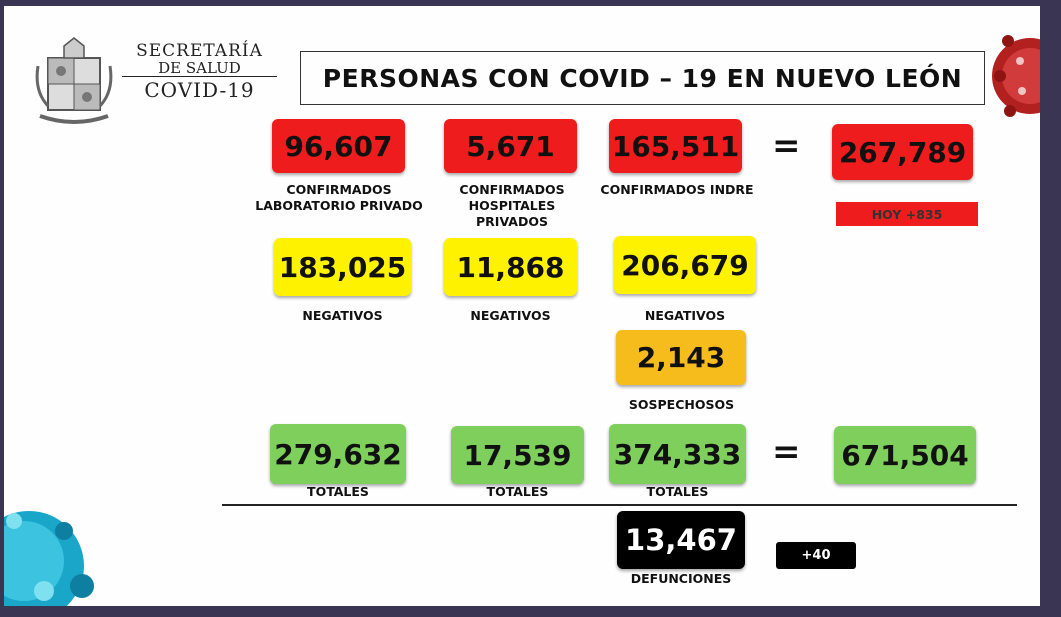 Image resolution: width=1061 pixels, height=617 pixels. What do you see at coordinates (619, 505) in the screenshot?
I see `separator-line` at bounding box center [619, 505].